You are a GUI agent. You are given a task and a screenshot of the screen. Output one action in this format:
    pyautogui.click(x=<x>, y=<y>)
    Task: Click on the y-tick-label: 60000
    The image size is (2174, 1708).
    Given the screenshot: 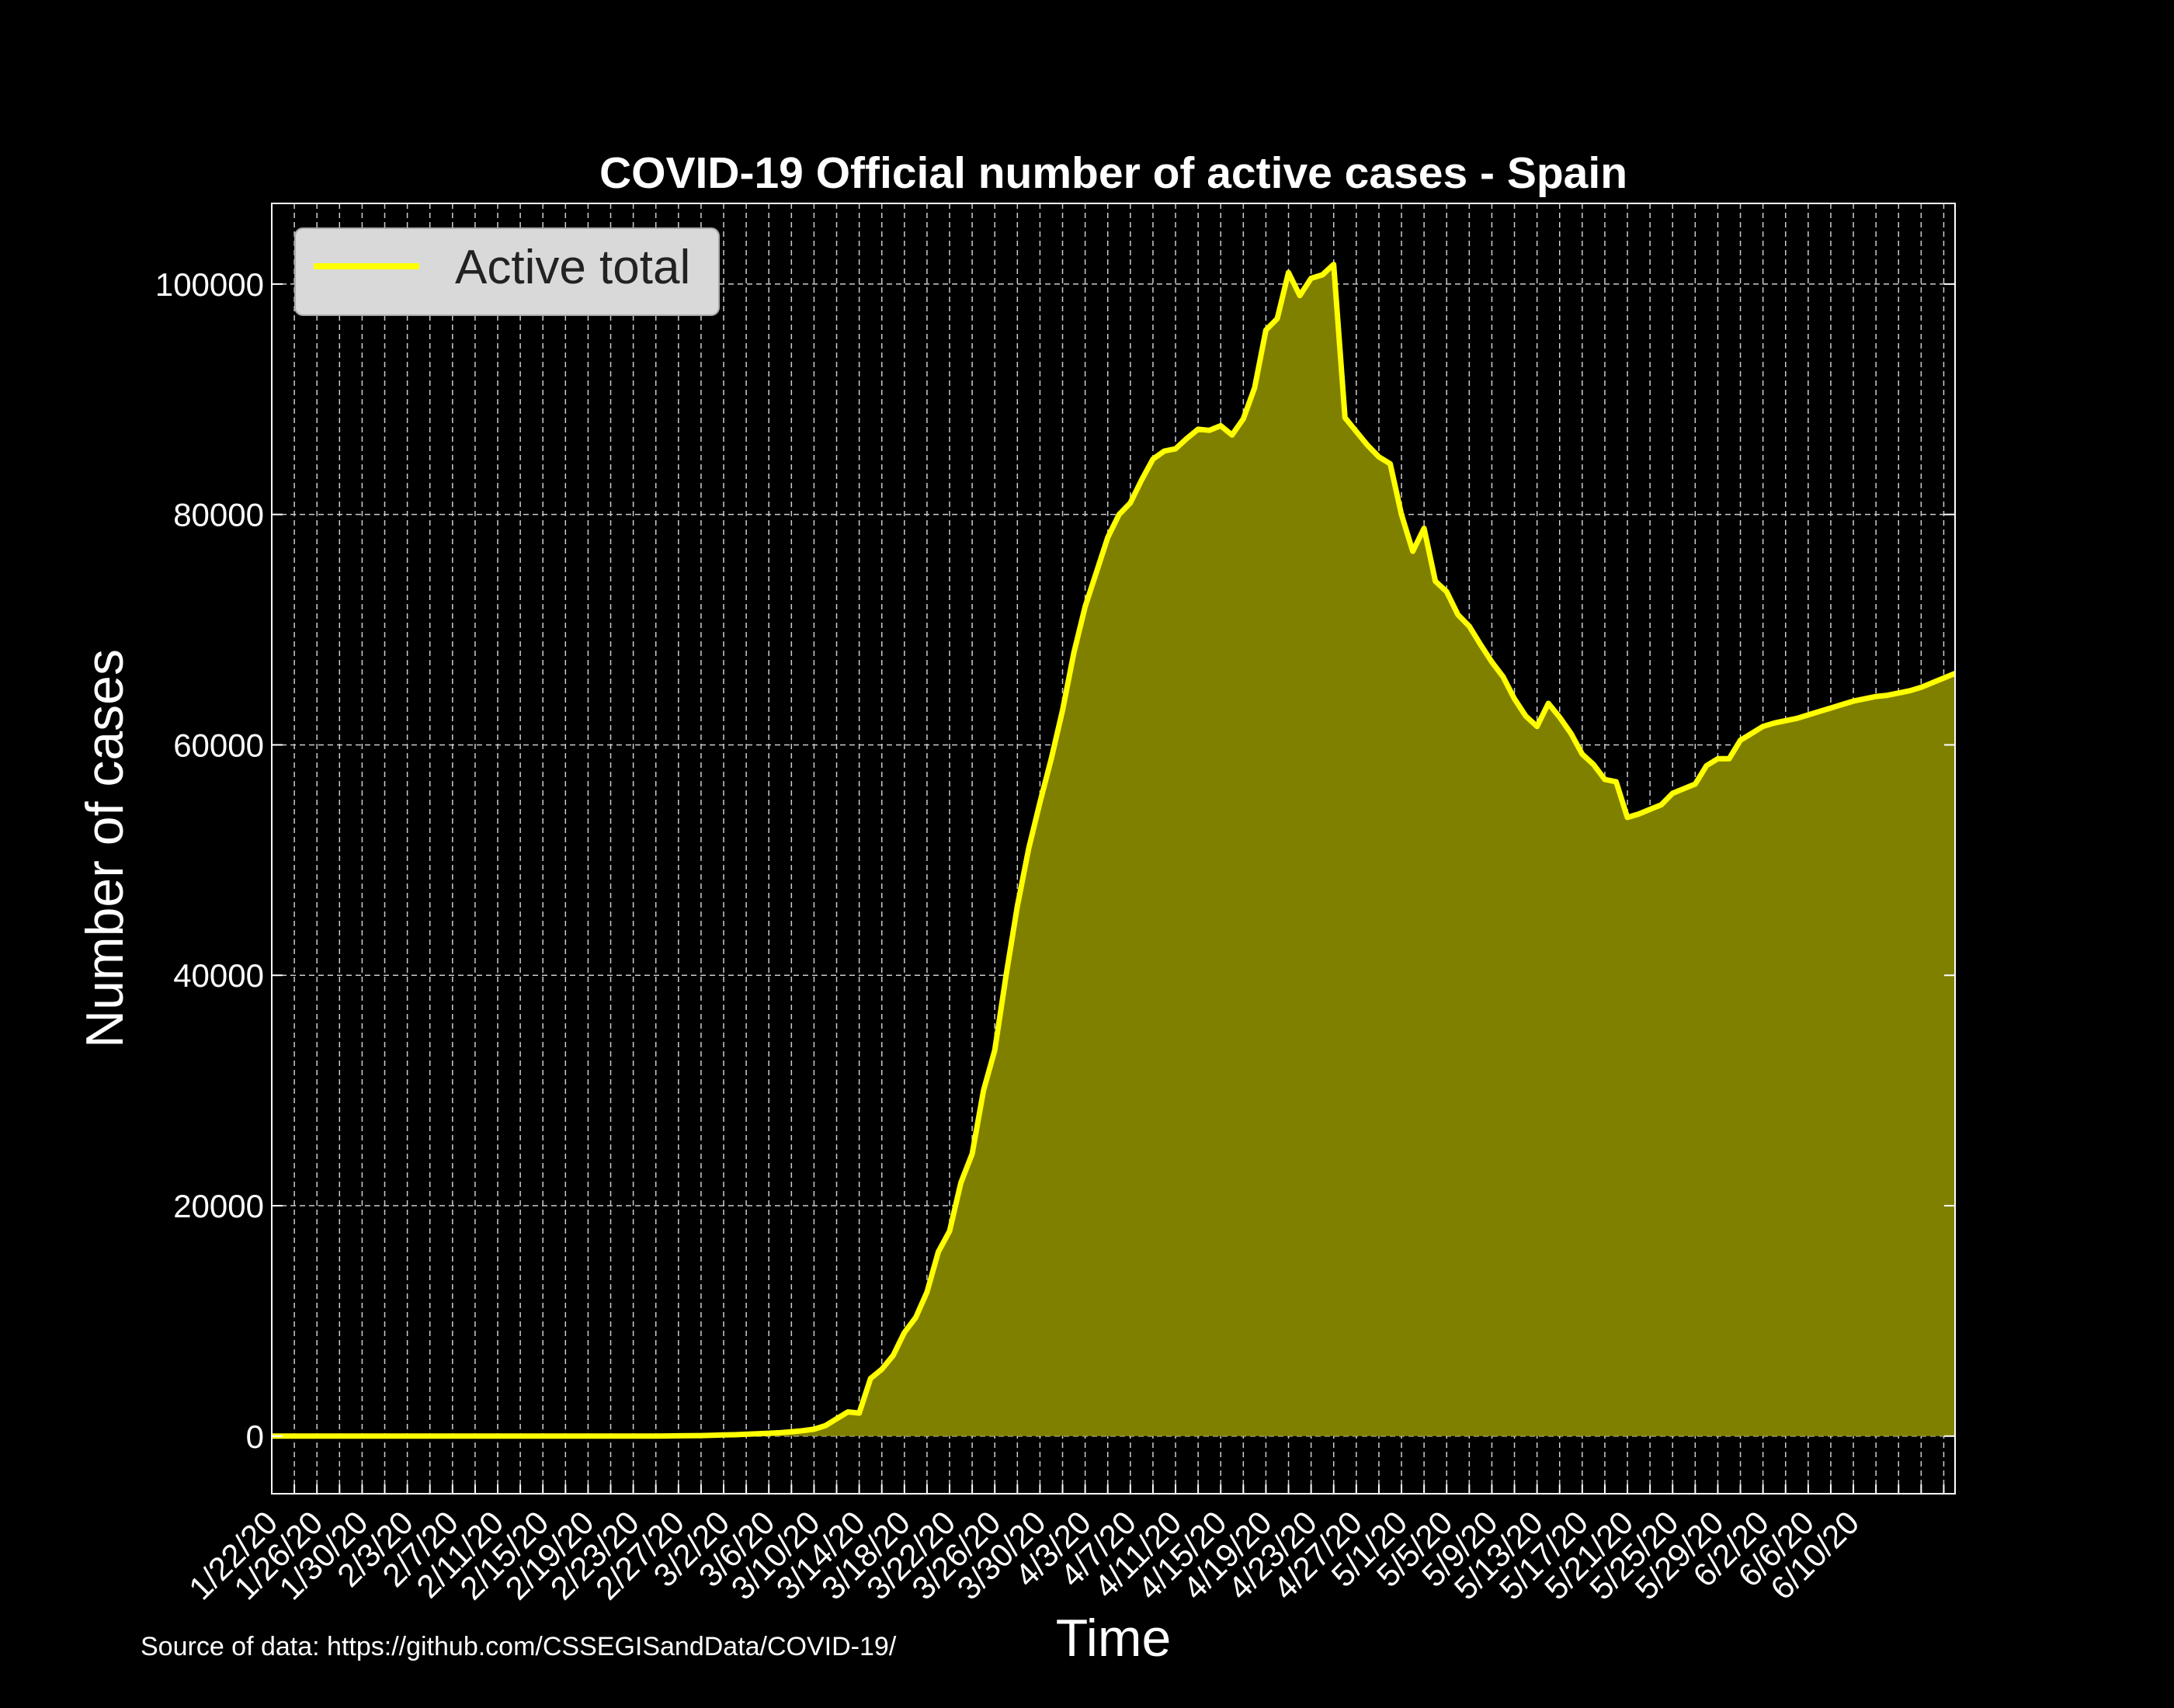 What is the action you would take?
    pyautogui.click(x=219, y=745)
    